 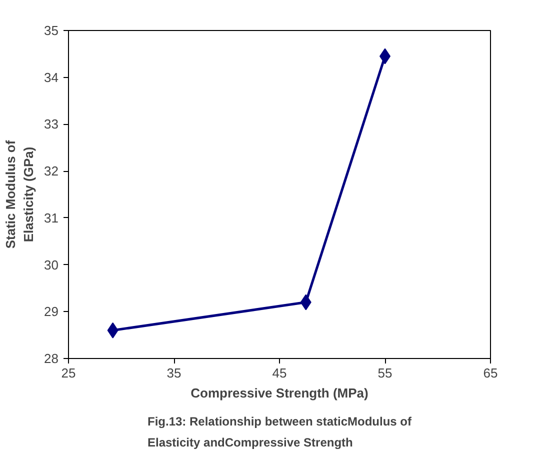 I want to click on x-tick-label: 55, so click(x=385, y=373).